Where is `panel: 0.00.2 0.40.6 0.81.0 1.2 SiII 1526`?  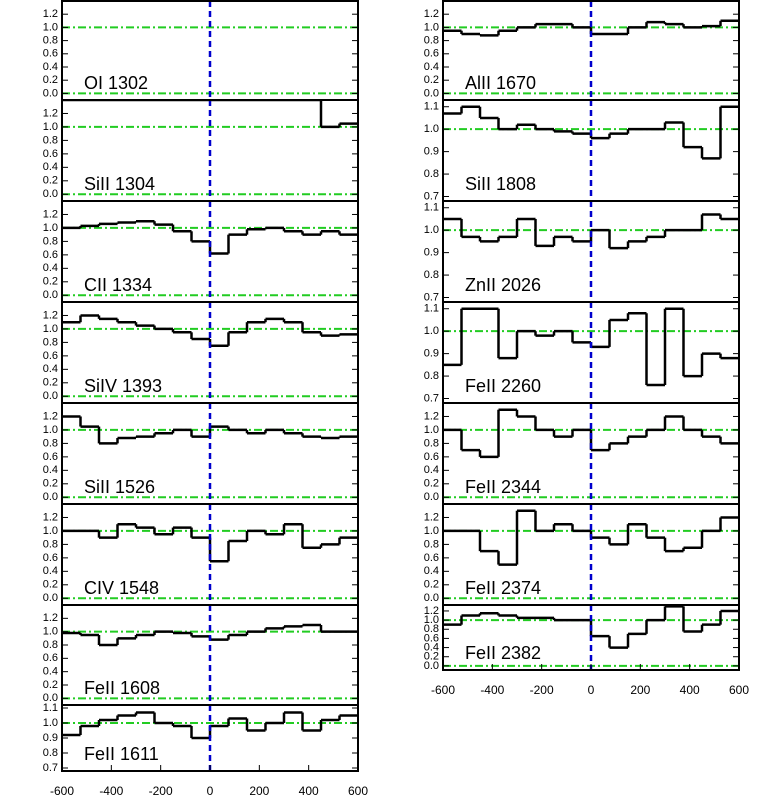 panel: 0.00.2 0.40.6 0.81.0 1.2 SiII 1526 is located at coordinates (201, 453).